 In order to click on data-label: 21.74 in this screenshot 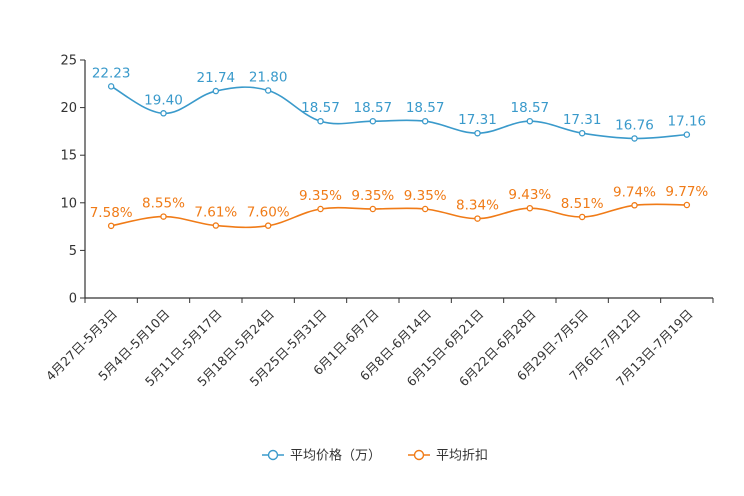, I will do `click(216, 78)`.